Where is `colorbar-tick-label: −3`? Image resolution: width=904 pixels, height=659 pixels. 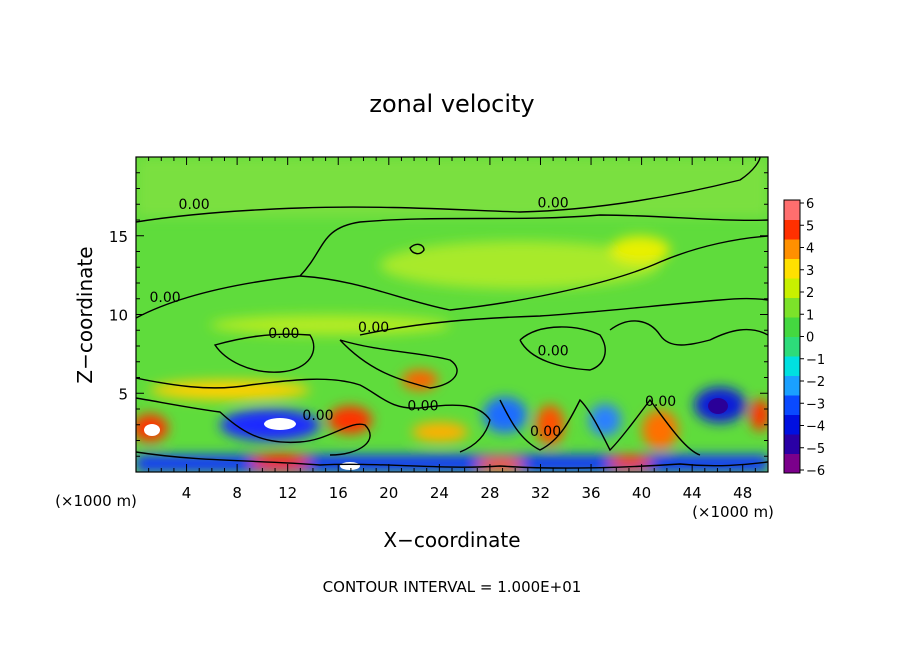 colorbar-tick-label: −3 is located at coordinates (815, 404).